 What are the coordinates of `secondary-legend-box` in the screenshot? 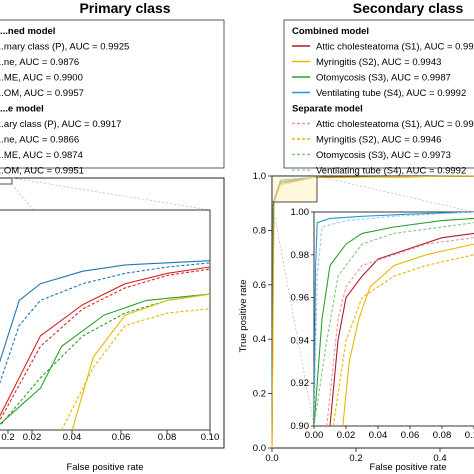 It's located at (378, 94).